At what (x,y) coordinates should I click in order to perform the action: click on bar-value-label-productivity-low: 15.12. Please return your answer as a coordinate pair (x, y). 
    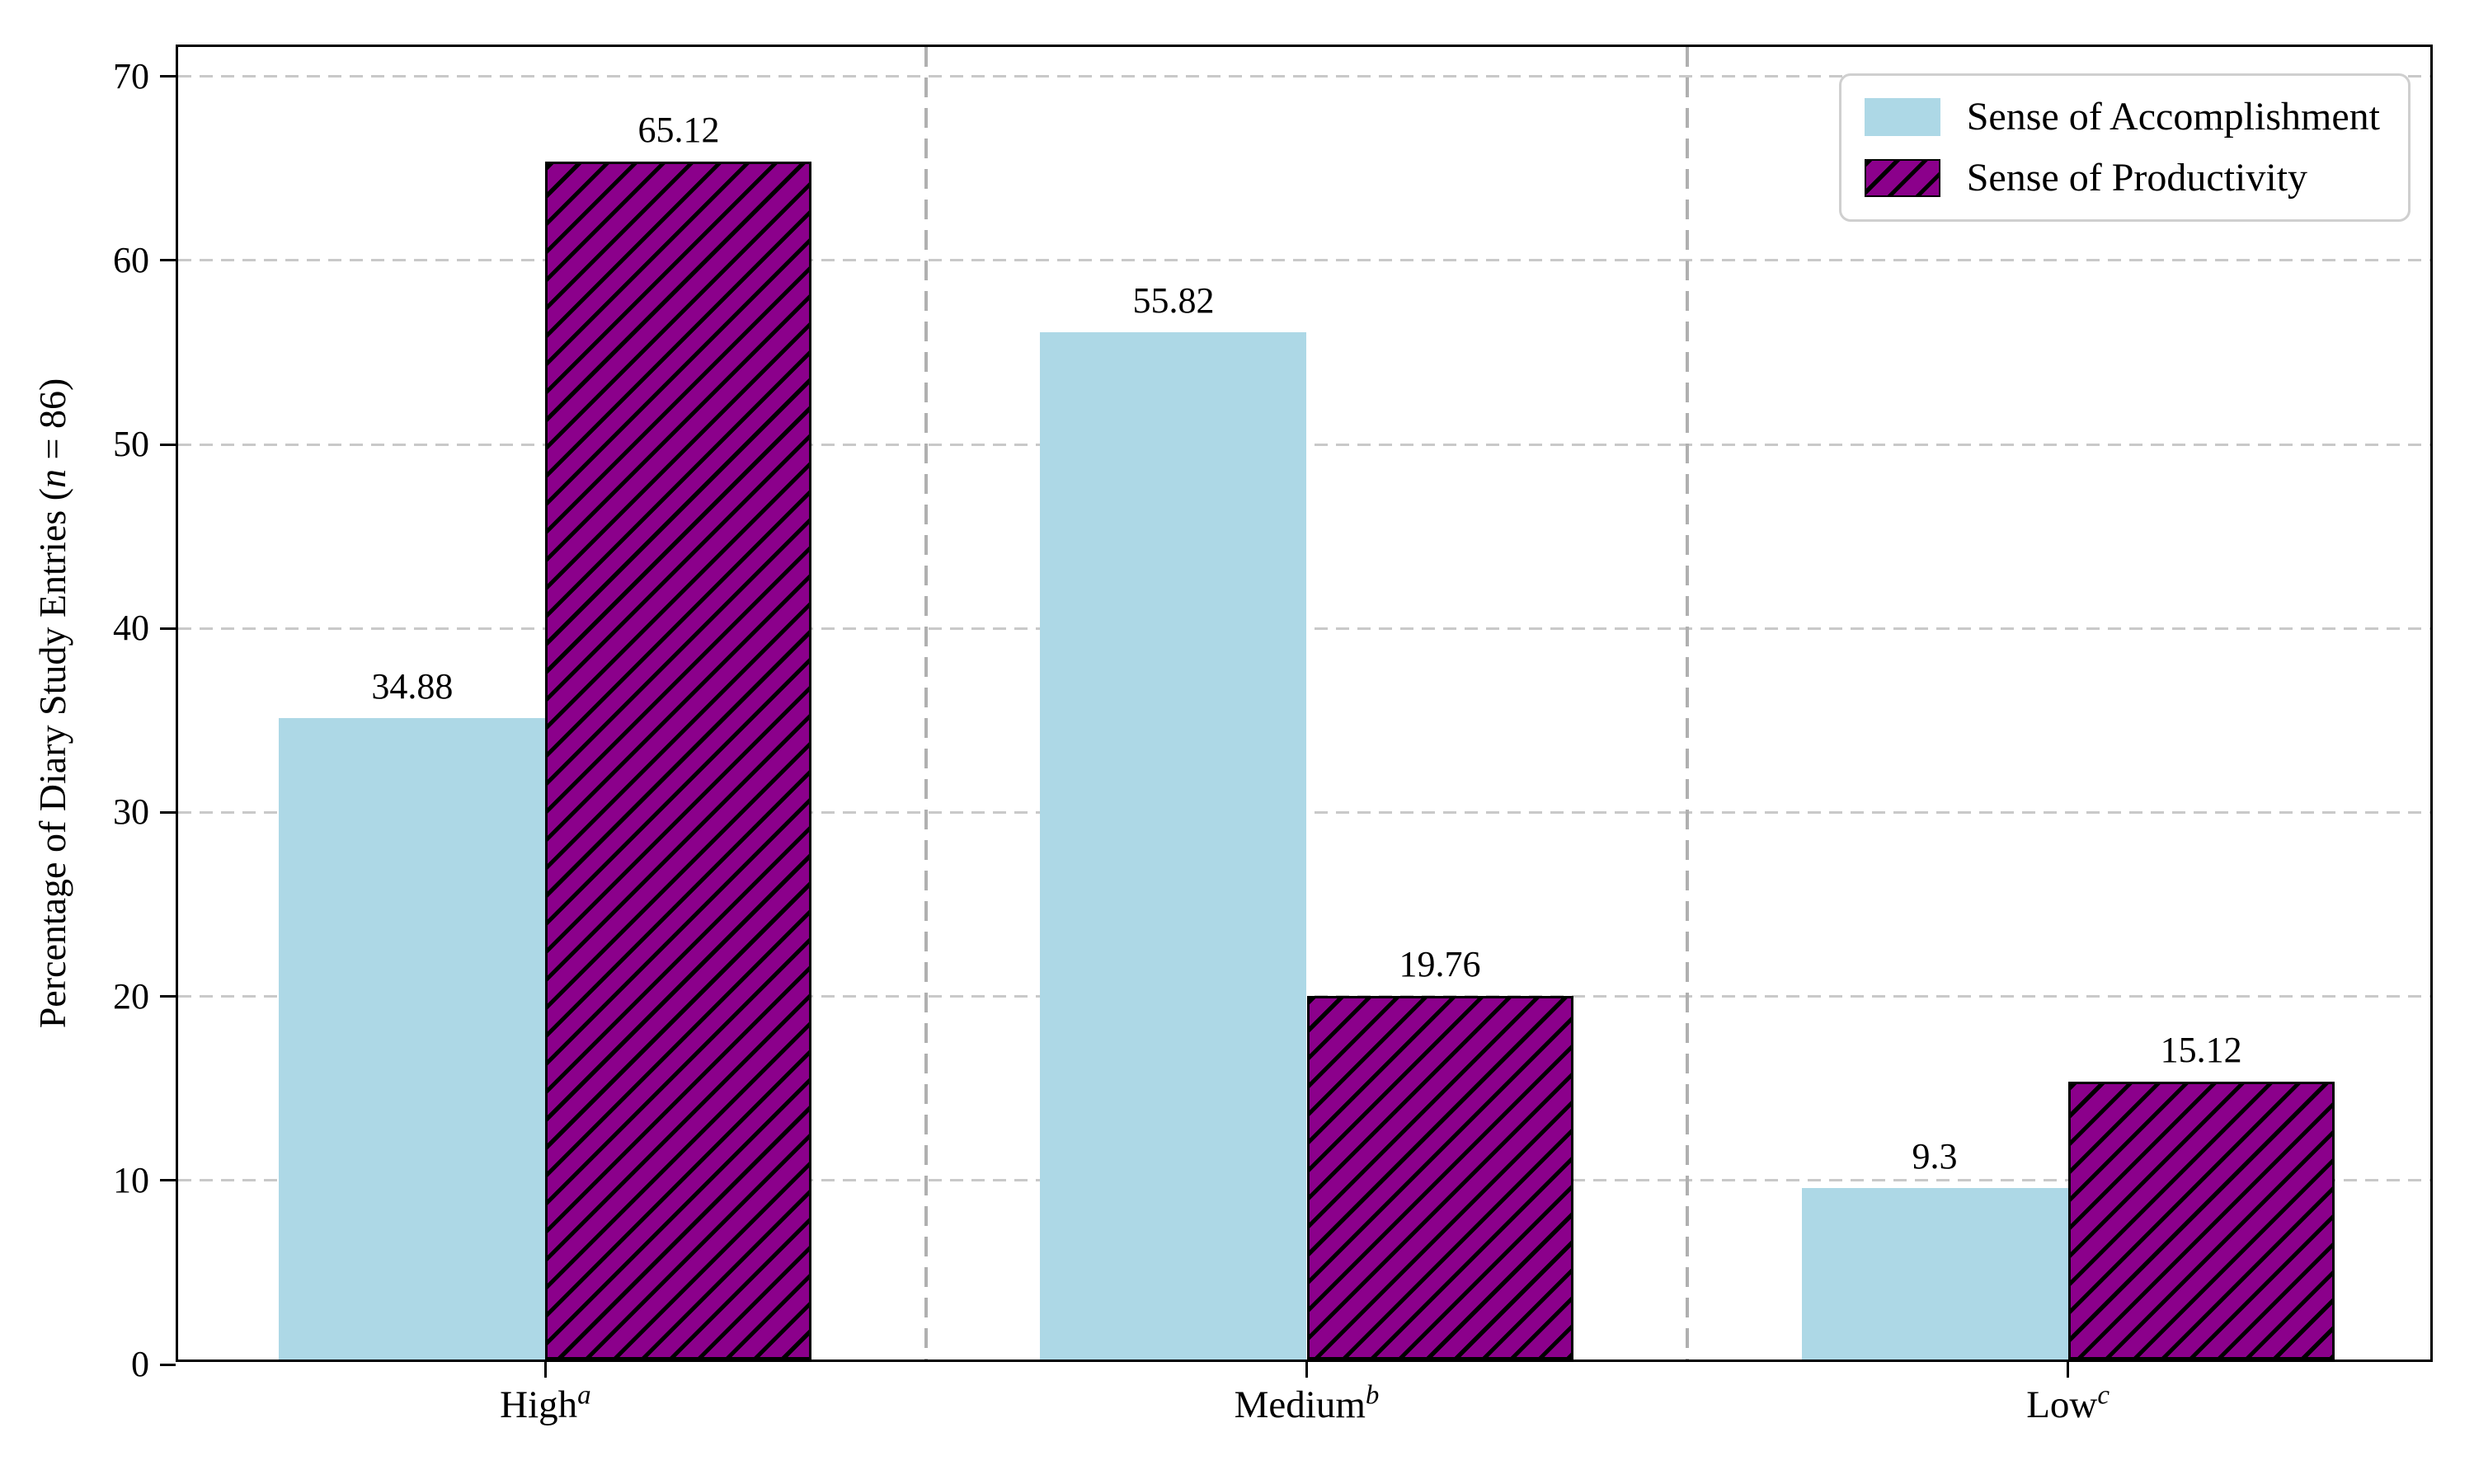
    Looking at the image, I should click on (2201, 1049).